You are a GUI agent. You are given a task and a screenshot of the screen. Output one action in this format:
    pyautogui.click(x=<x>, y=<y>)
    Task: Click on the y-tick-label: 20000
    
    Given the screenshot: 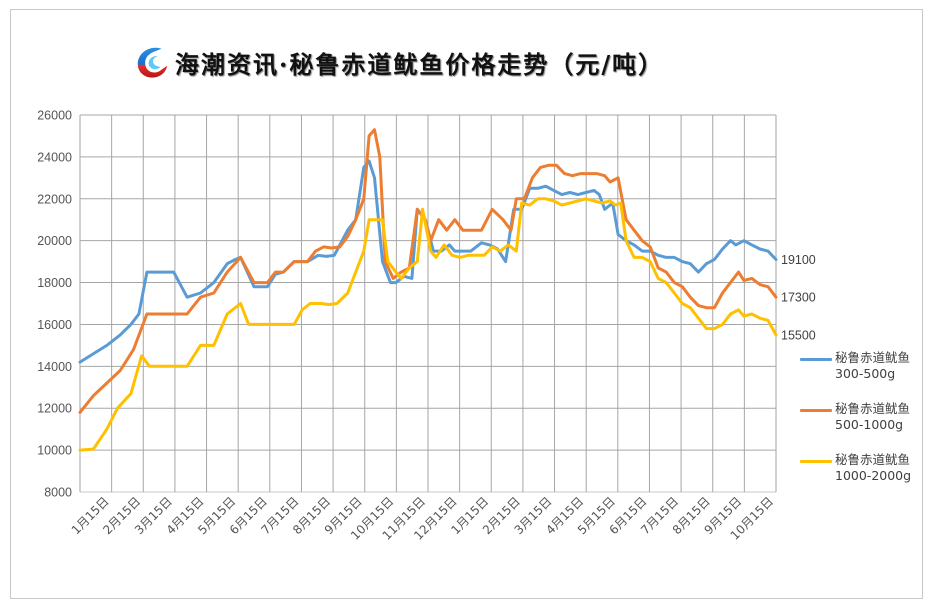 What is the action you would take?
    pyautogui.click(x=54, y=241)
    